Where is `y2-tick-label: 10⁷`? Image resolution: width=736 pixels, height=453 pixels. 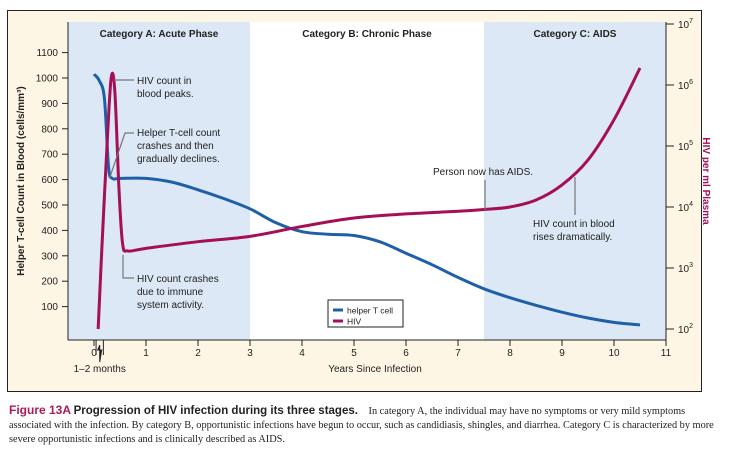 y2-tick-label: 10⁷ is located at coordinates (685, 24).